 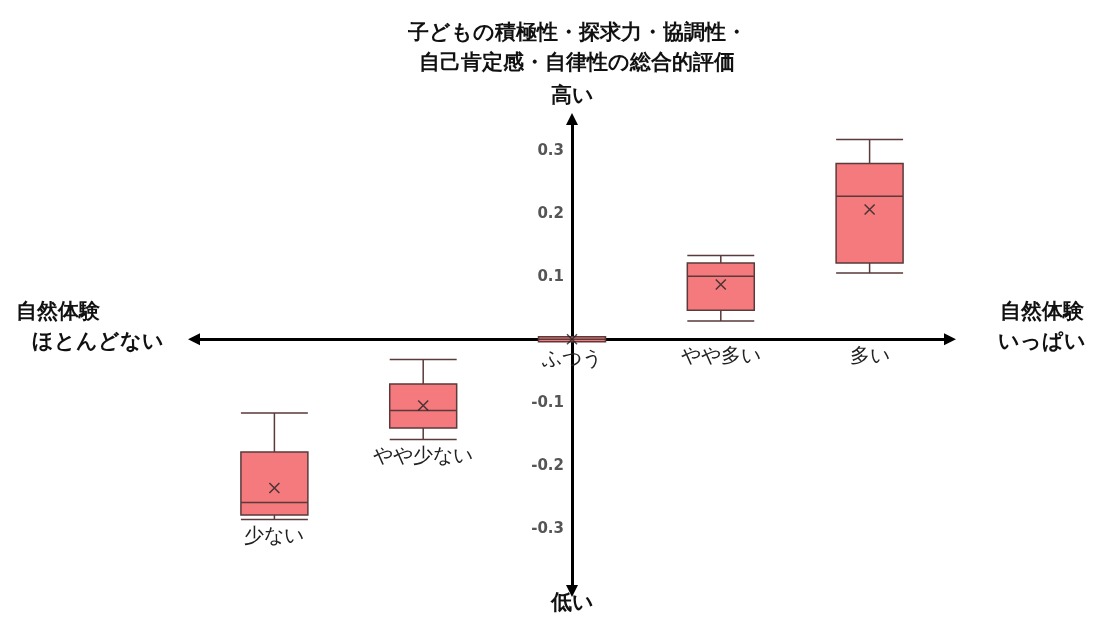 I want to click on x-tick-label: 少ない, so click(x=274, y=535).